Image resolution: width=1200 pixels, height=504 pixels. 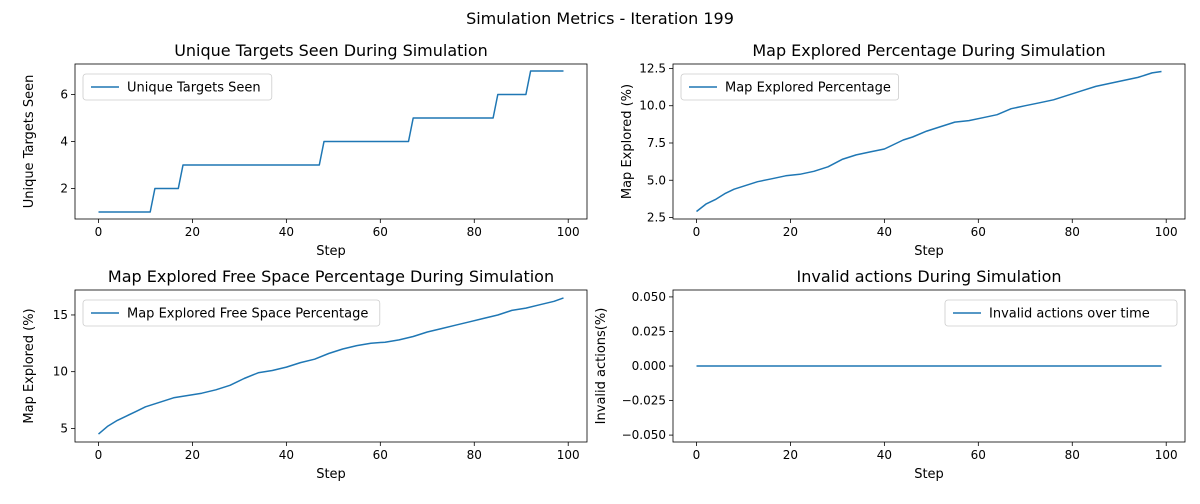 What do you see at coordinates (64, 188) in the screenshot?
I see `y-tick-label: 2` at bounding box center [64, 188].